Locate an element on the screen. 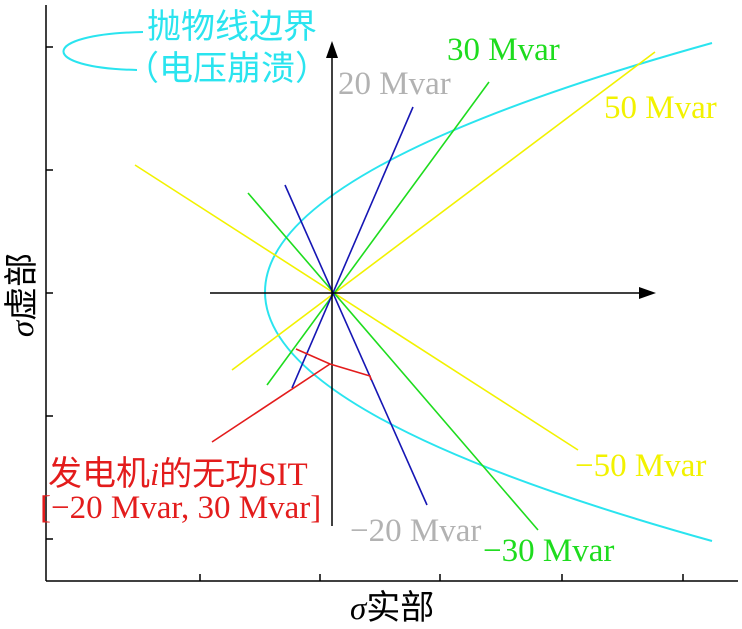  sit-annotation-generator-index: i is located at coordinates (154, 475).